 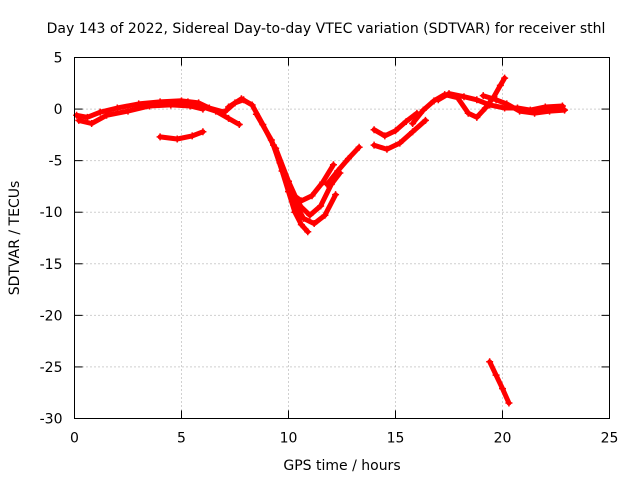 What do you see at coordinates (56, 162) in the screenshot?
I see `y-tick-label: -5` at bounding box center [56, 162].